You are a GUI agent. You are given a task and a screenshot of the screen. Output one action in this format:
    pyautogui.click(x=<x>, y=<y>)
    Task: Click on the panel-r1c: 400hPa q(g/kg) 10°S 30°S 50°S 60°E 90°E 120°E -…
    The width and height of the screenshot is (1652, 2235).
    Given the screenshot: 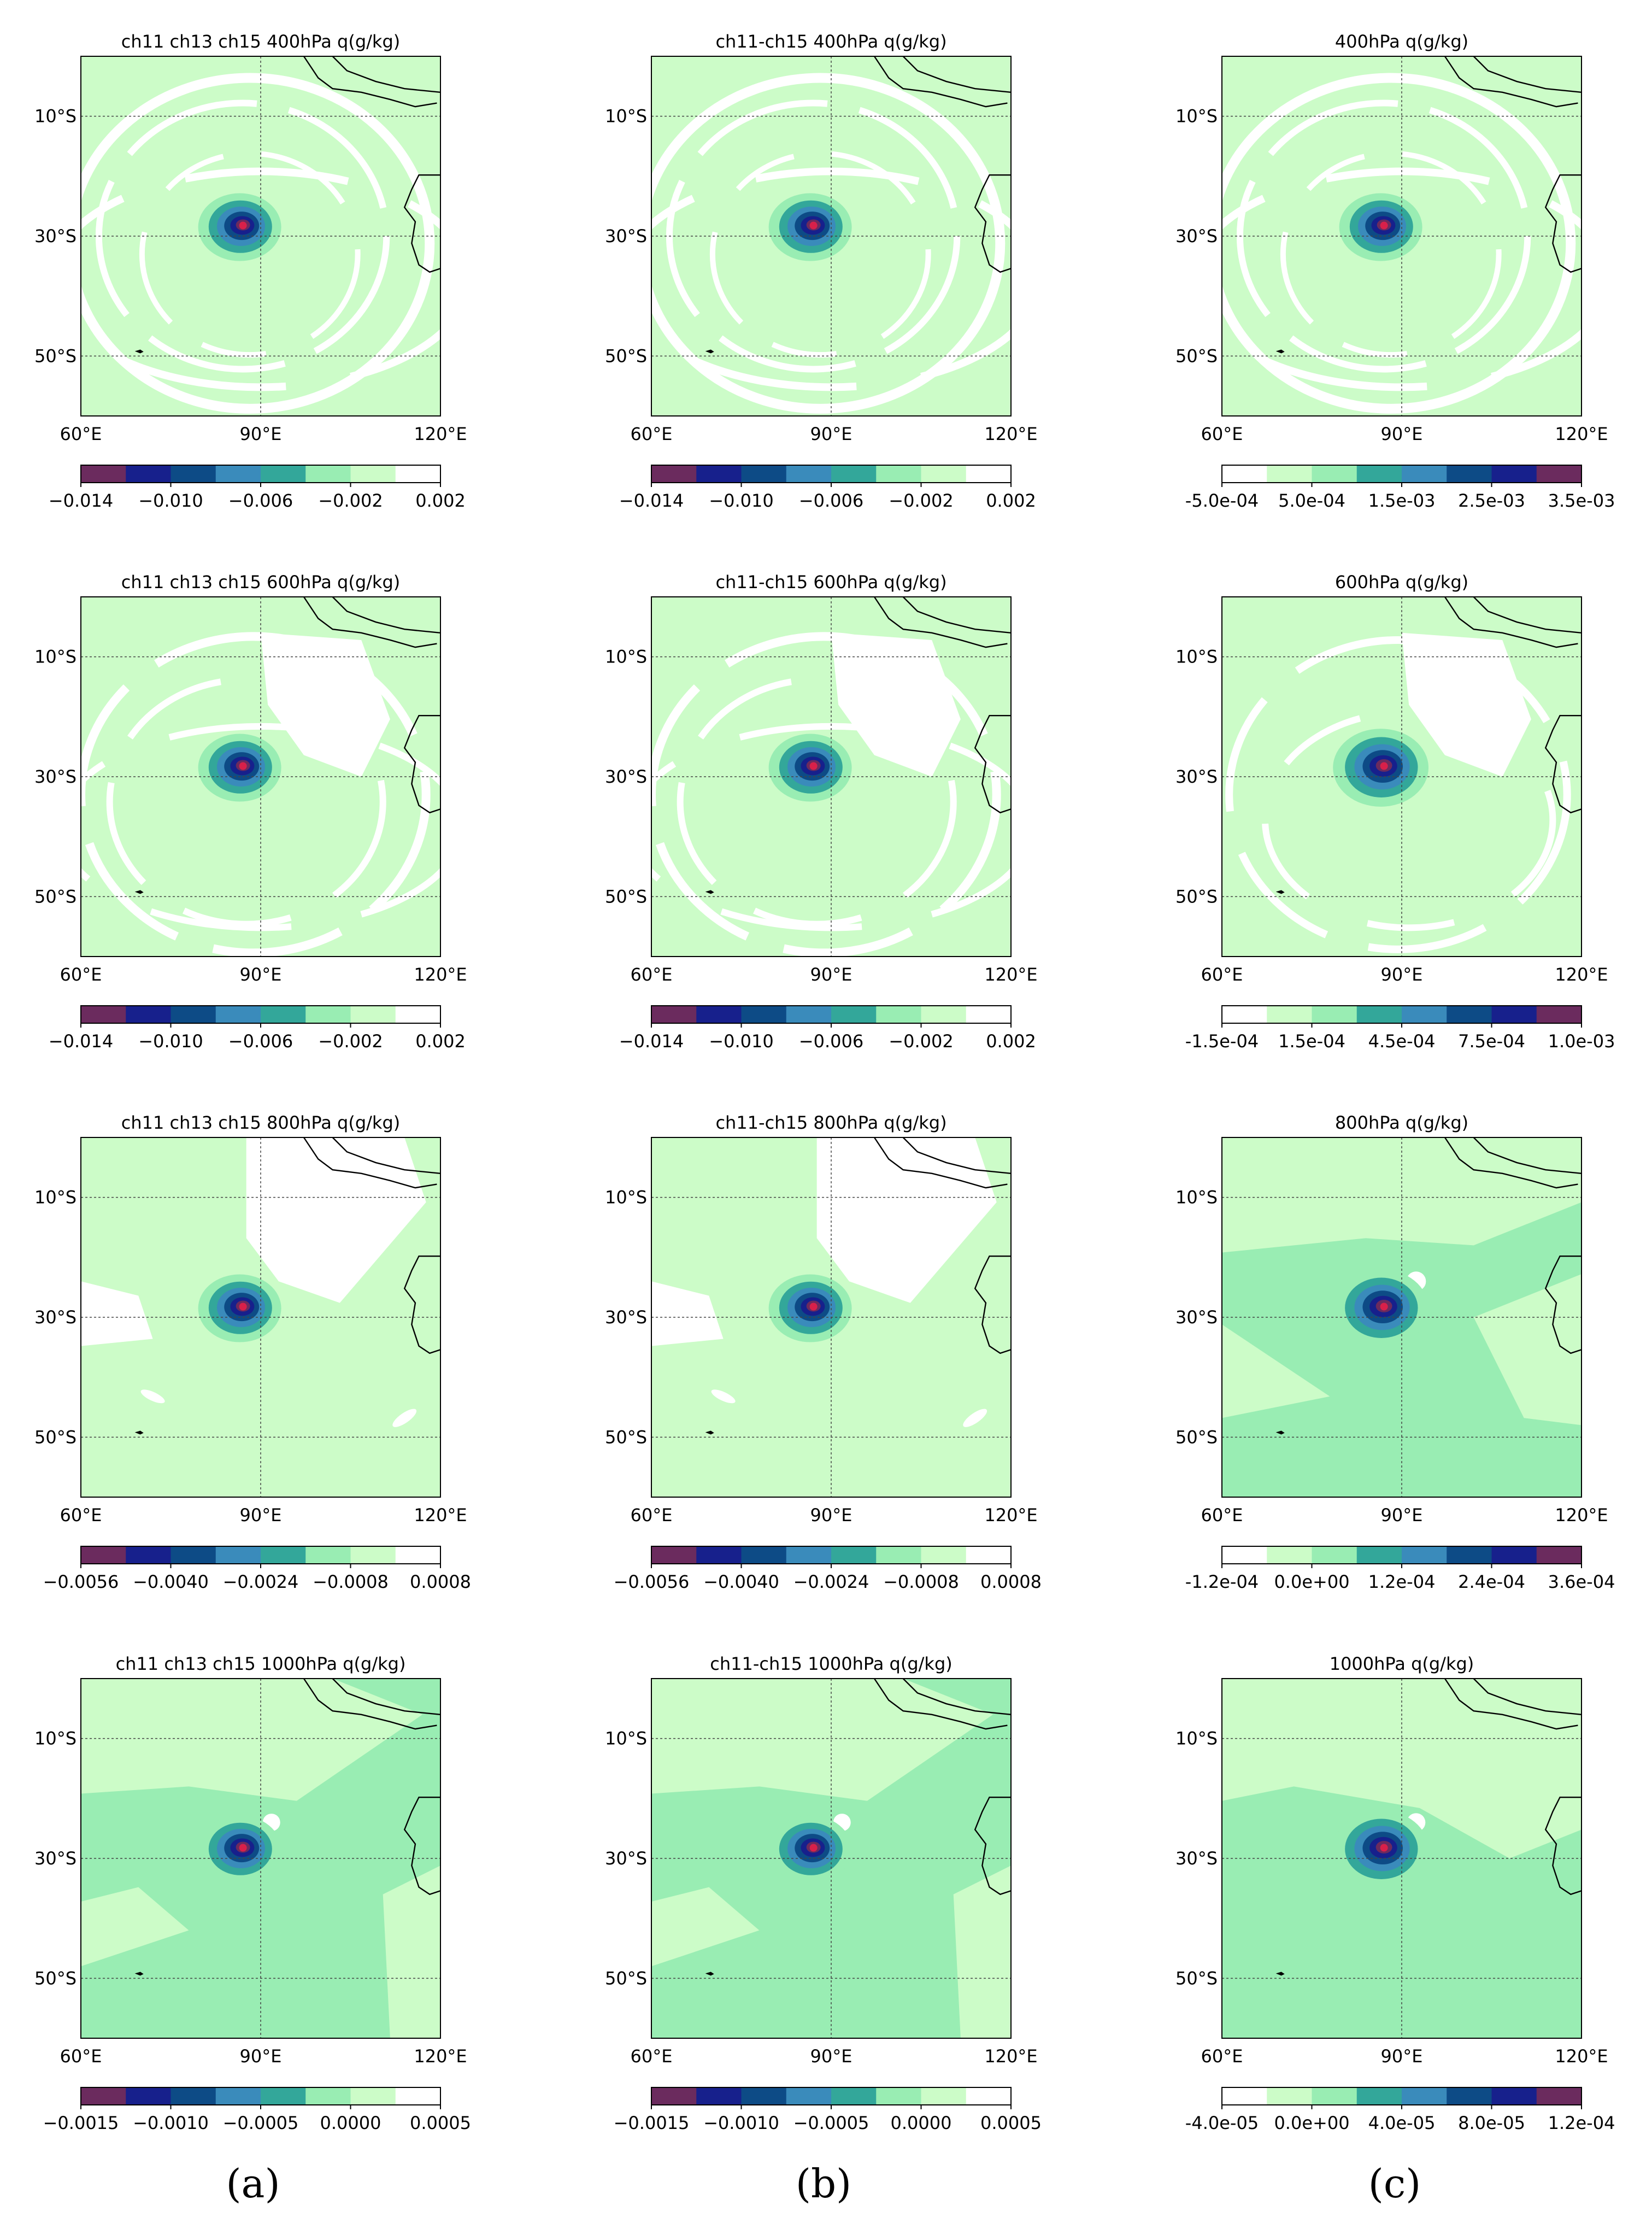 What is the action you would take?
    pyautogui.click(x=1395, y=271)
    